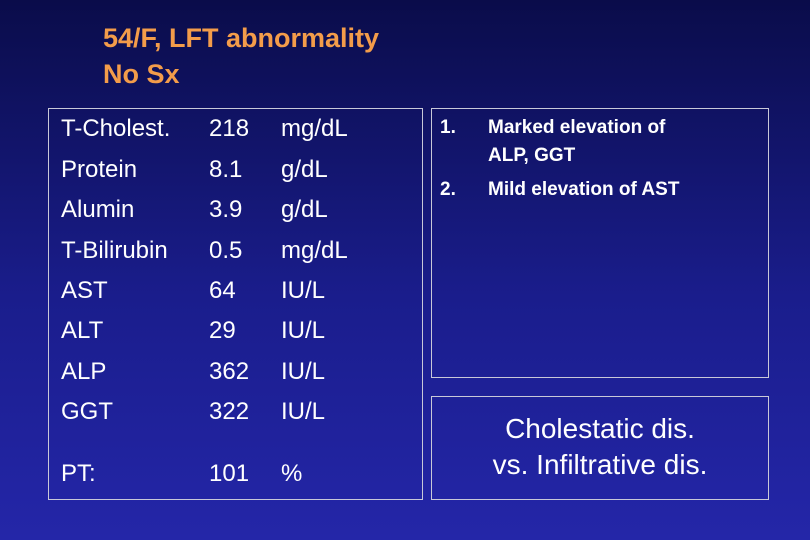 The image size is (810, 540). I want to click on conclusion-box: Cholestatic dis. vs. Infiltrative dis., so click(600, 448).